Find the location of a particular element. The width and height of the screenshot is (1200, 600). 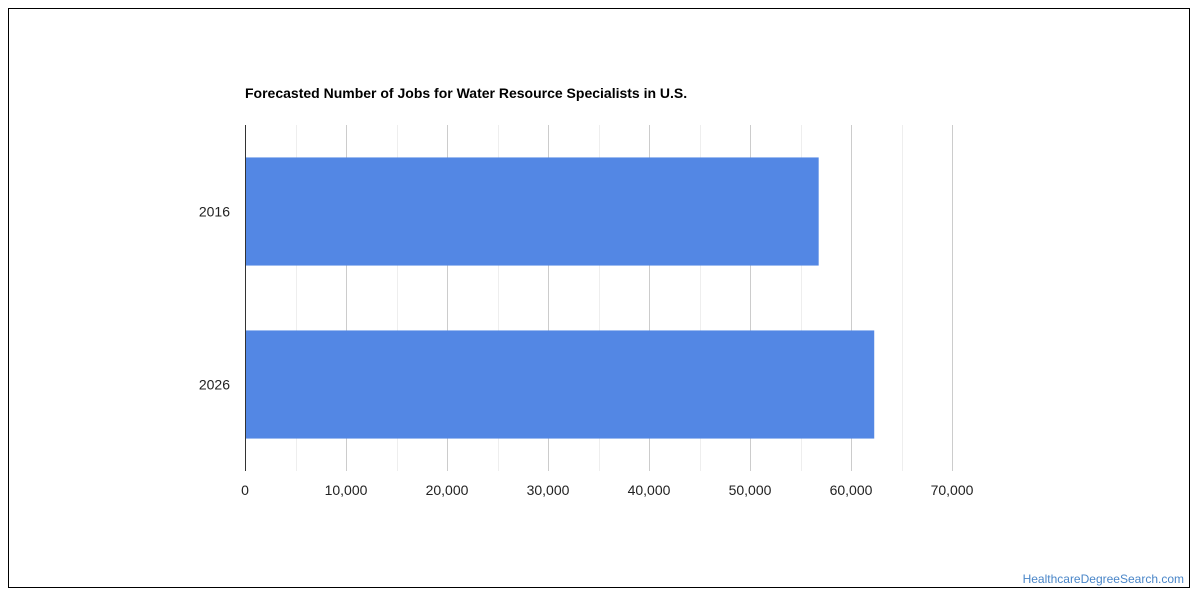

x-tick-label: 70,000 is located at coordinates (952, 490).